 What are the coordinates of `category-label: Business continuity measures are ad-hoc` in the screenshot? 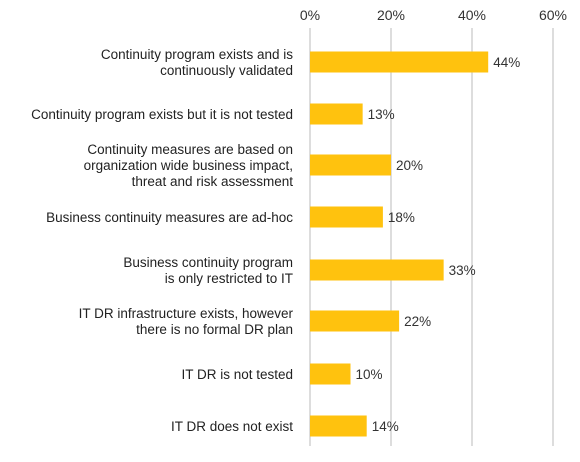 It's located at (169, 217).